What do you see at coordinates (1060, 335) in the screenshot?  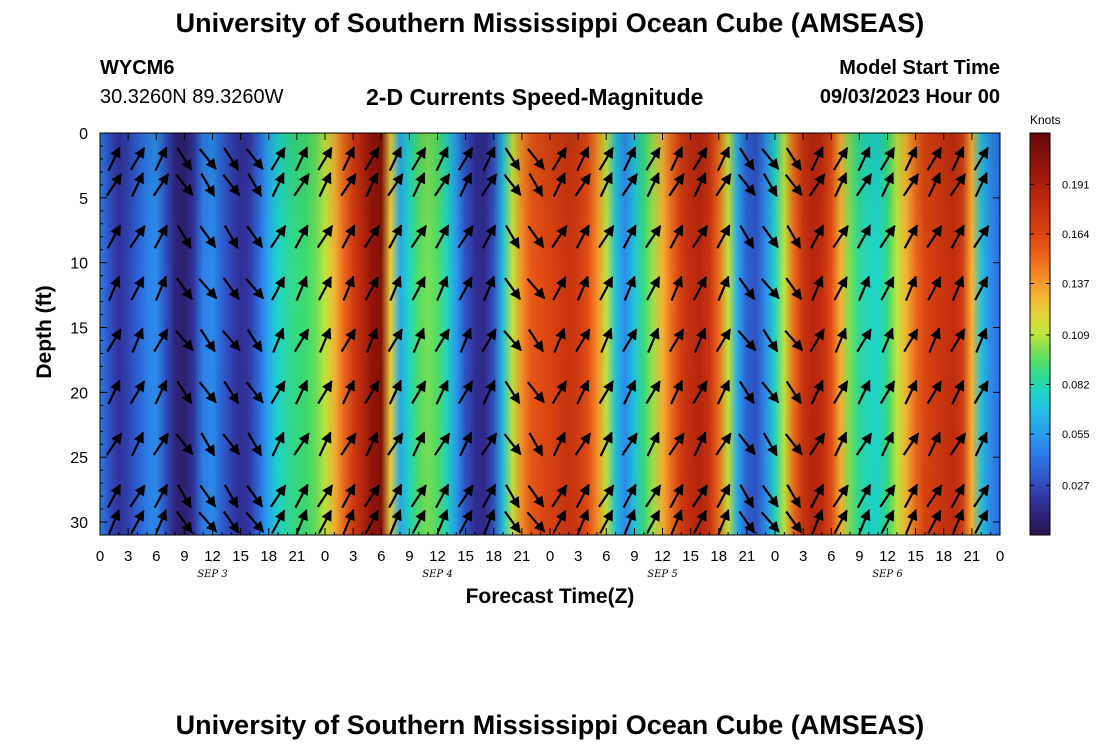 I see `colorbar-ticks: 0.027 0.055 0.082 0.109 0.137 0.164 0.191` at bounding box center [1060, 335].